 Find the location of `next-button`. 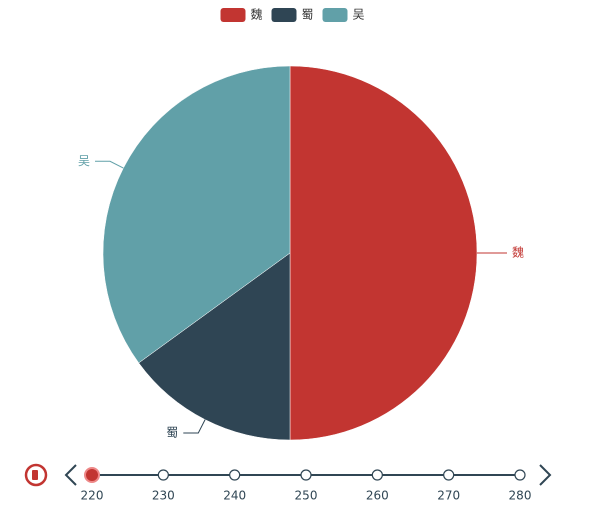

next-button is located at coordinates (545, 475).